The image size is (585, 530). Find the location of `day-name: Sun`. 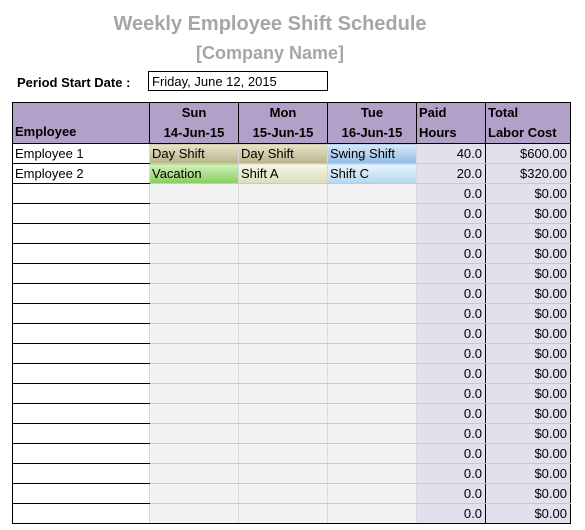

day-name: Sun is located at coordinates (194, 112).